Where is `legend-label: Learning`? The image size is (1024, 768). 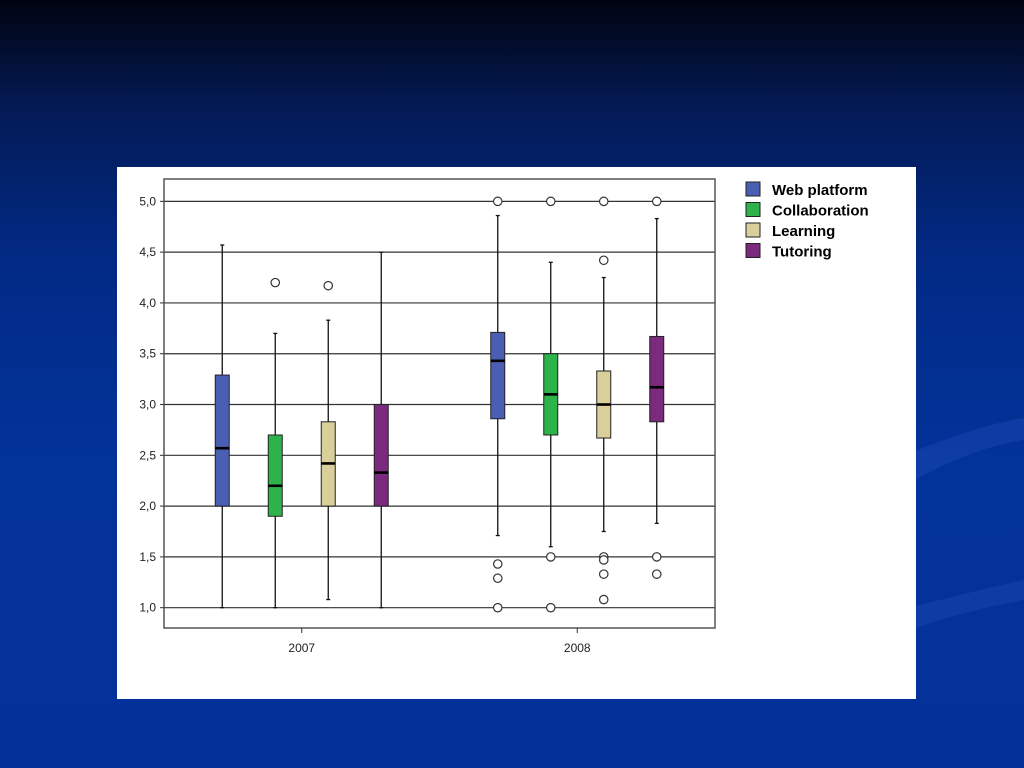 legend-label: Learning is located at coordinates (803, 231).